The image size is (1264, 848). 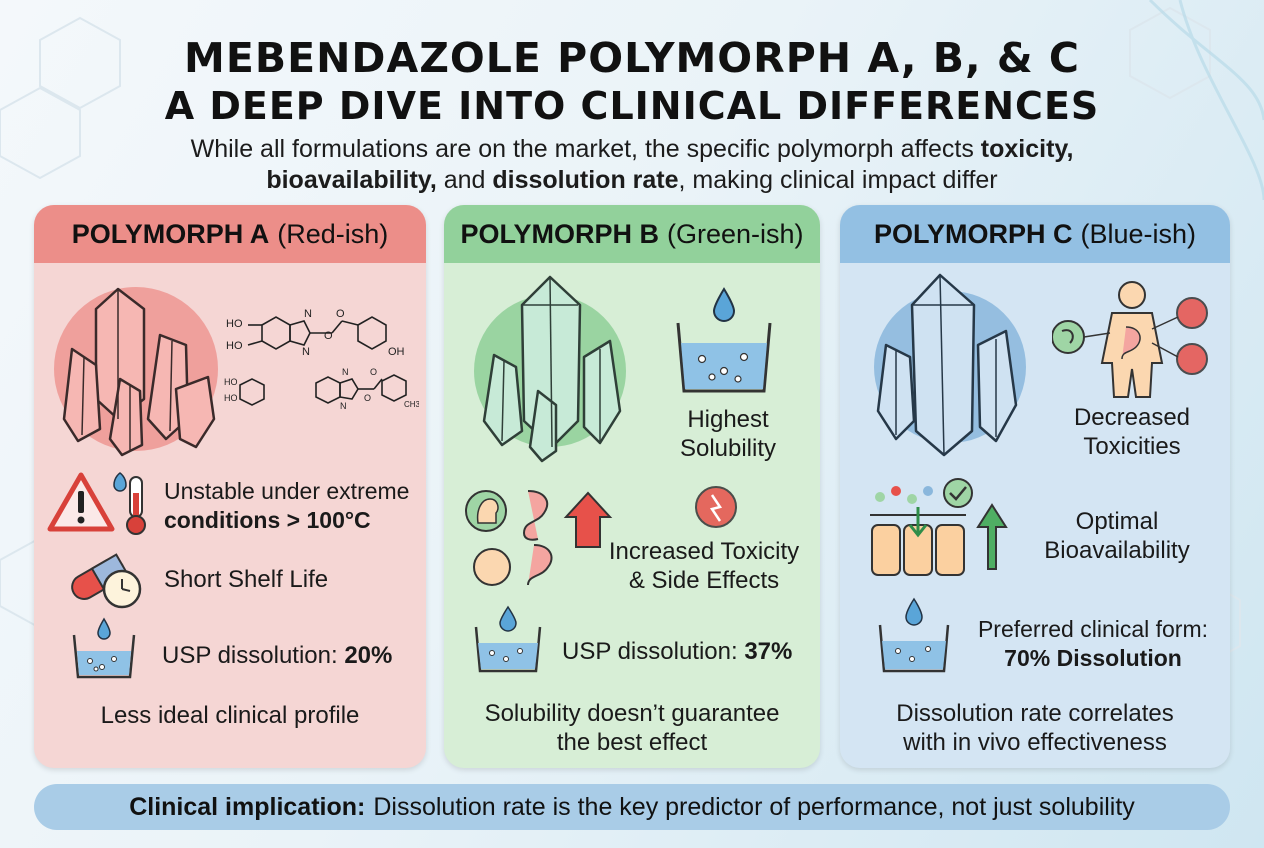 I want to click on page-subtitle-heading: A DEEP DIVE INTO CLINICAL DIFFERENCES, so click(x=632, y=106).